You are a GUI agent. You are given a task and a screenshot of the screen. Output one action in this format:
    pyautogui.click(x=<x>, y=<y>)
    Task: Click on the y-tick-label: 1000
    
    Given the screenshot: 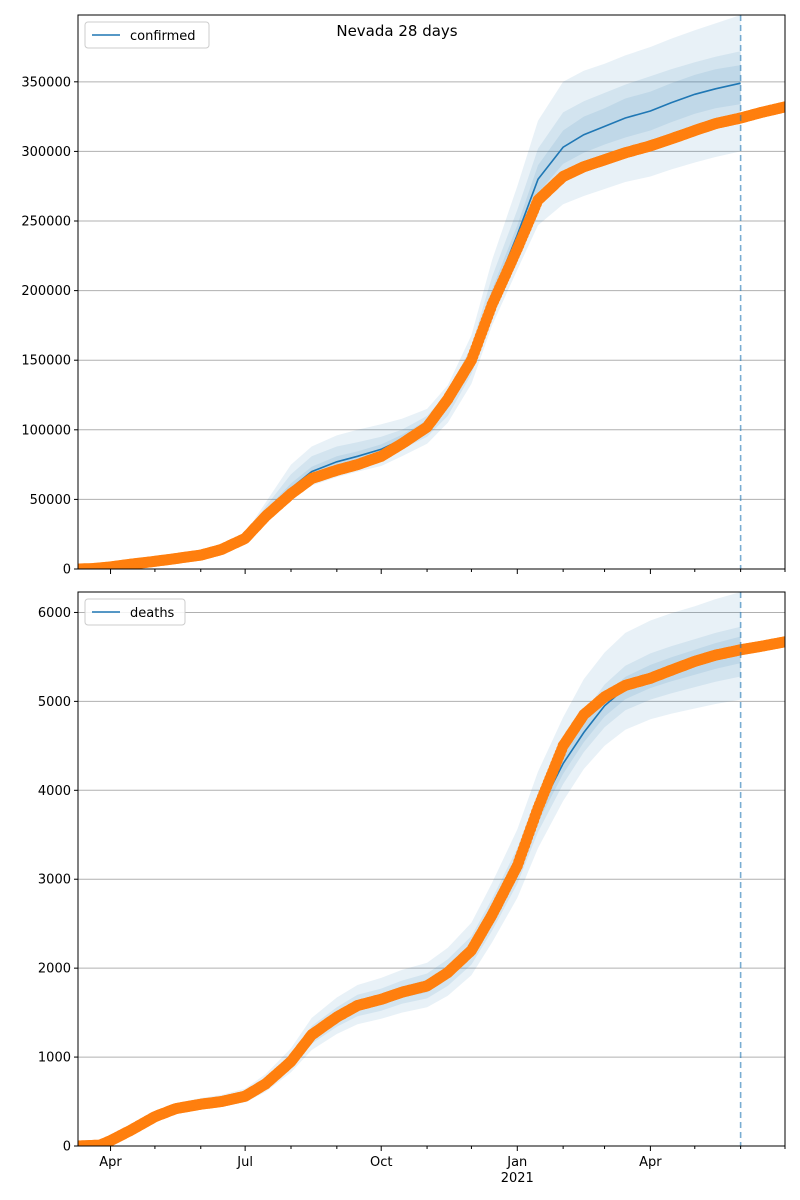 What is the action you would take?
    pyautogui.click(x=54, y=1058)
    